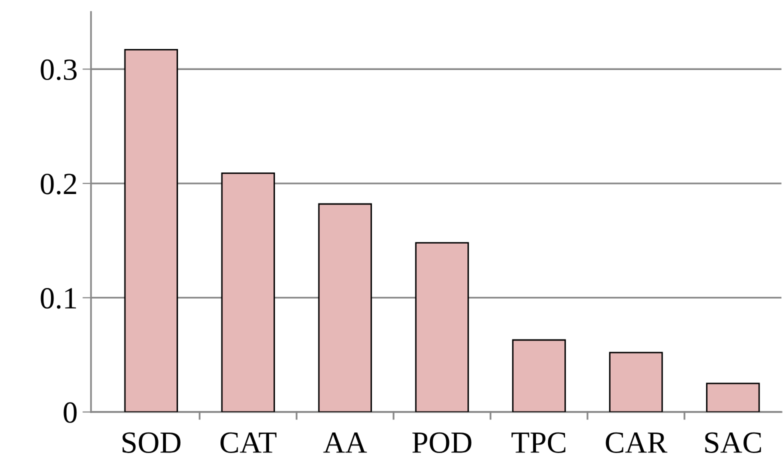  Describe the element at coordinates (637, 442) in the screenshot. I see `x-tick-label: CAR` at that location.